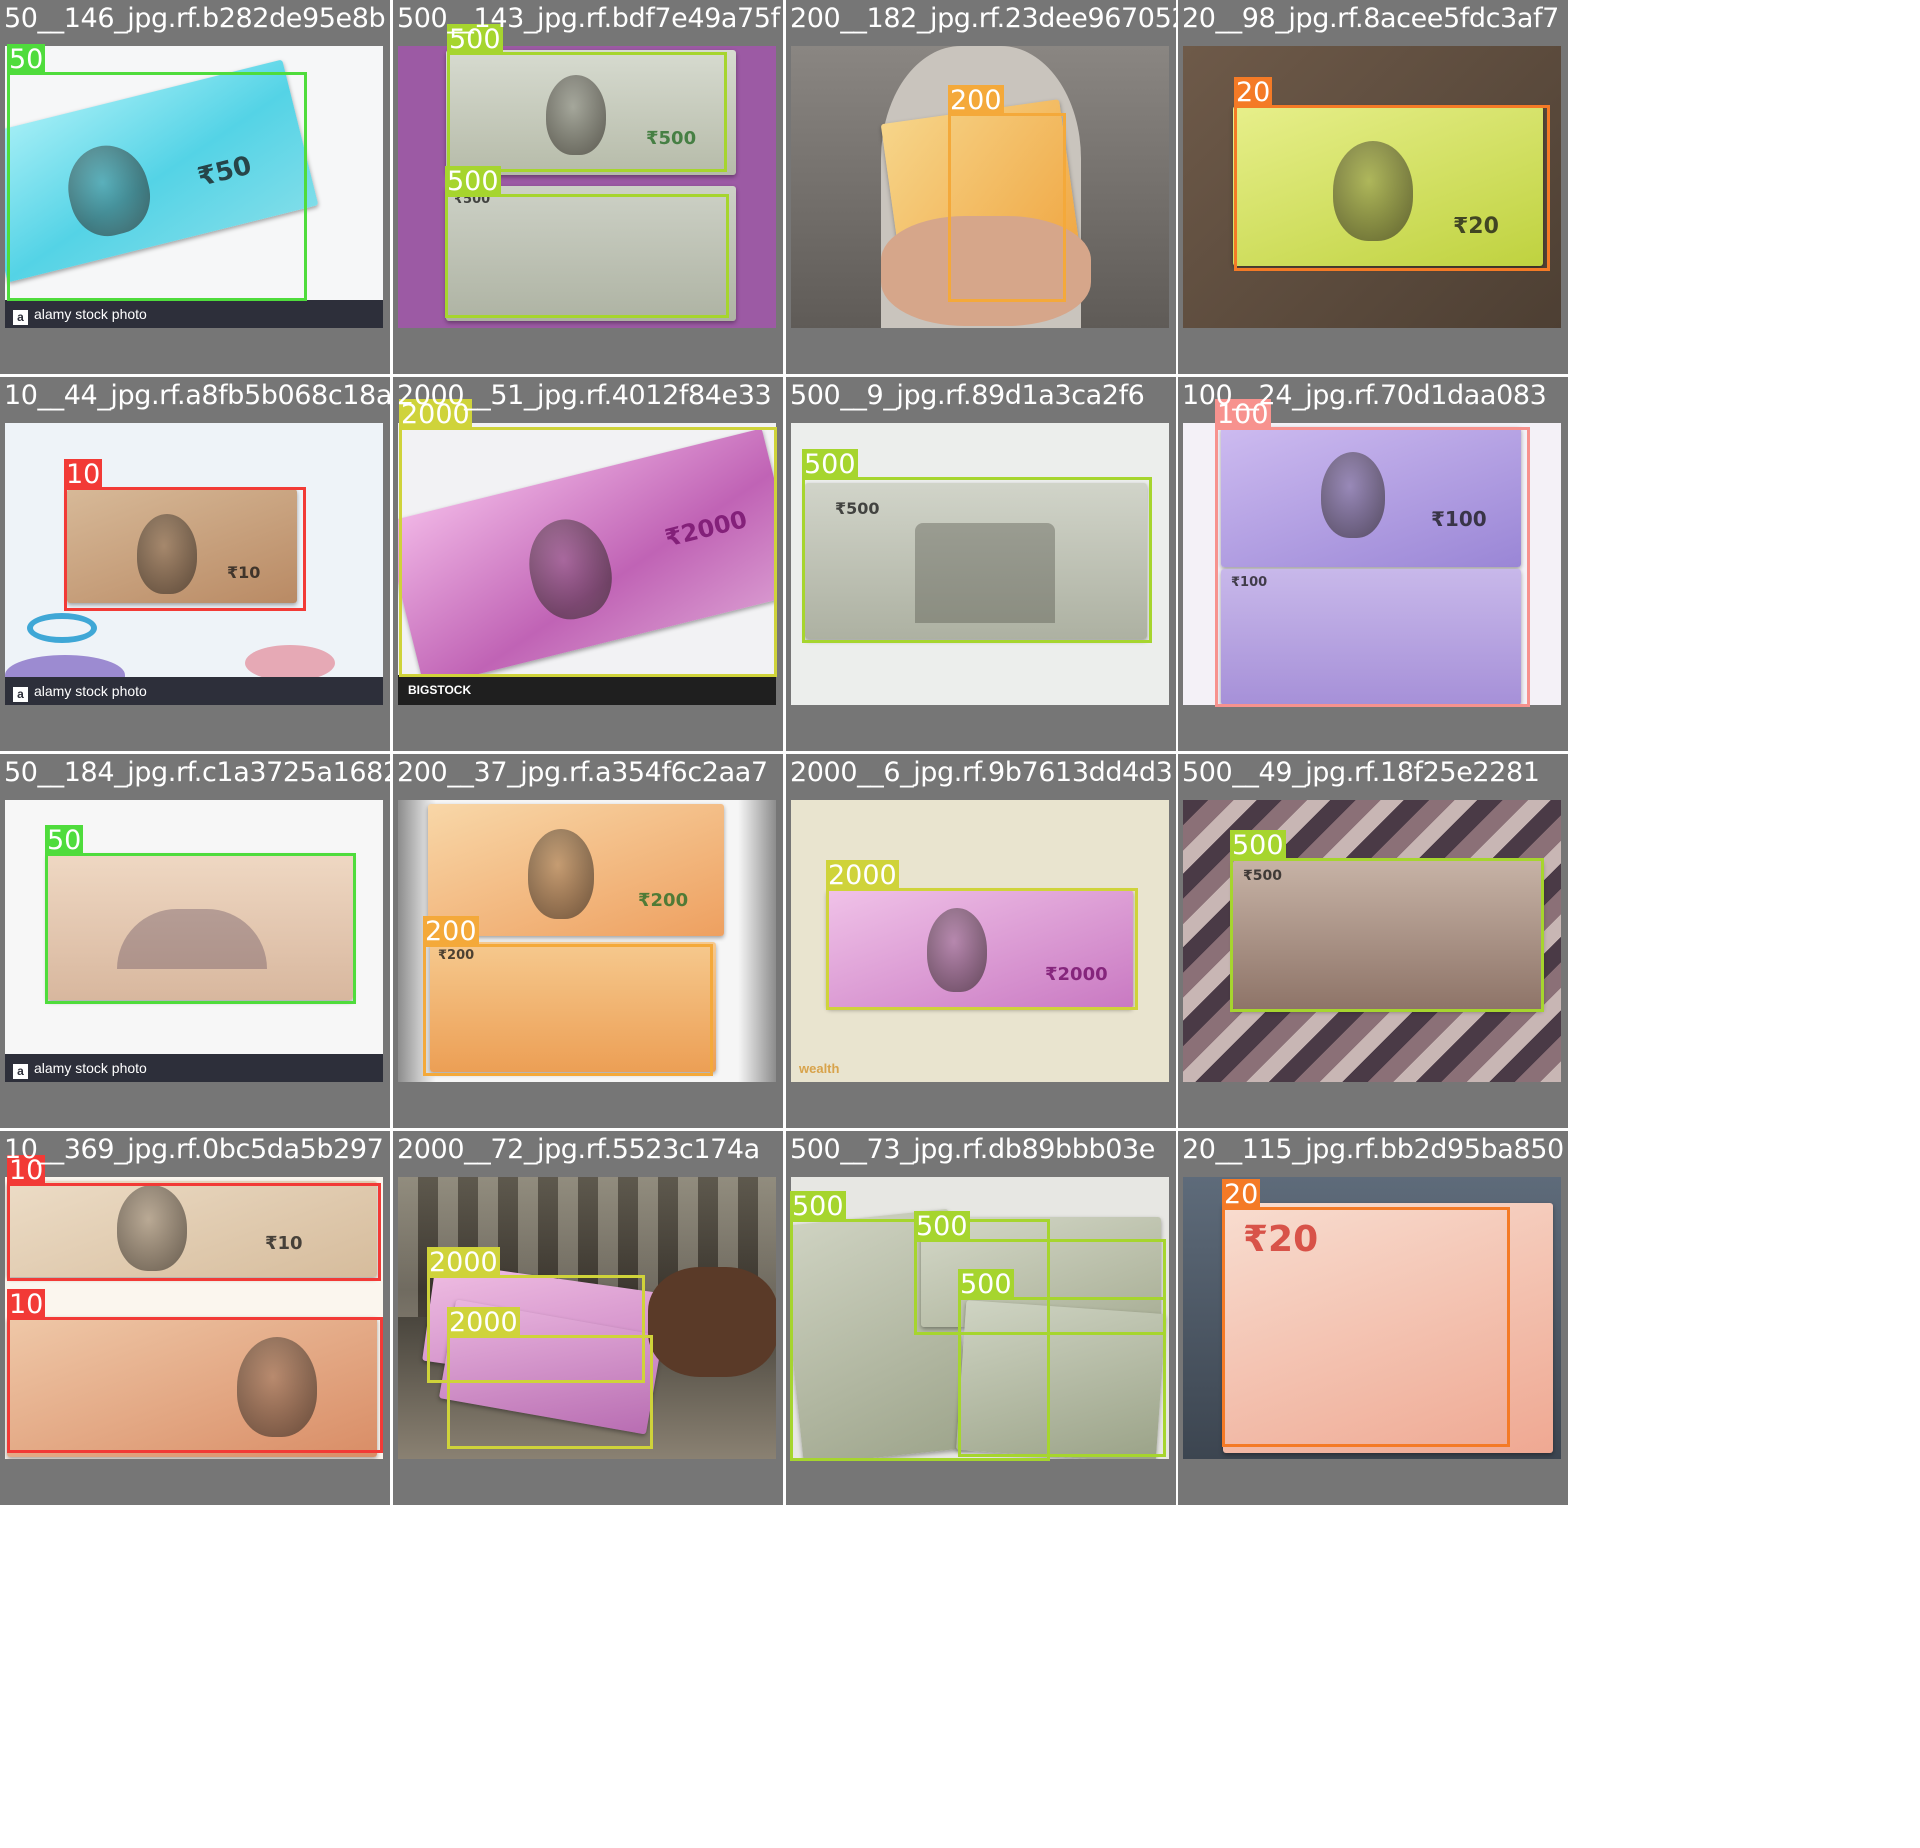  I want to click on grid-tile: 2000__72_jpg.rf.5523c174a 2000 2000, so click(588, 1318).